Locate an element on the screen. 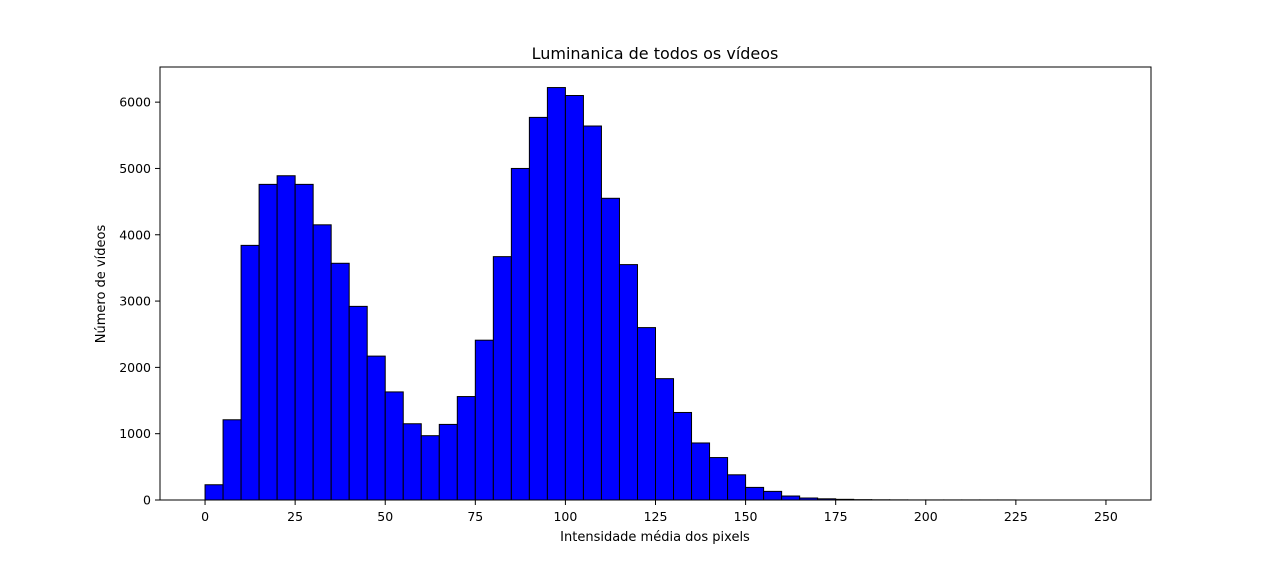  x-axis-ticks: 0 25 50 75 100 125 150 175 200 225 250 is located at coordinates (659, 512).